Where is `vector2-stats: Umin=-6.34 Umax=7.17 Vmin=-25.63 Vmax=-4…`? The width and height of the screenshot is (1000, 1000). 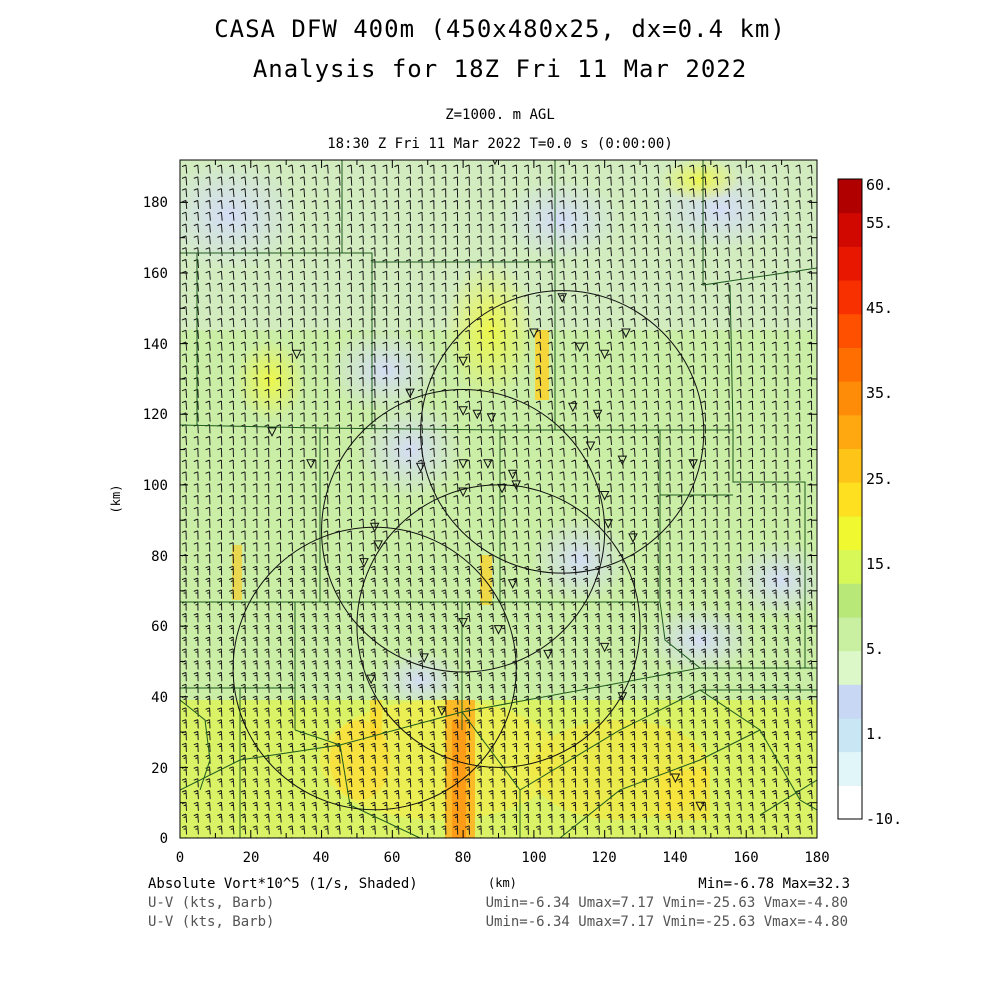 vector2-stats: Umin=-6.34 Umax=7.17 Vmin=-25.63 Vmax=-4… is located at coordinates (666, 922).